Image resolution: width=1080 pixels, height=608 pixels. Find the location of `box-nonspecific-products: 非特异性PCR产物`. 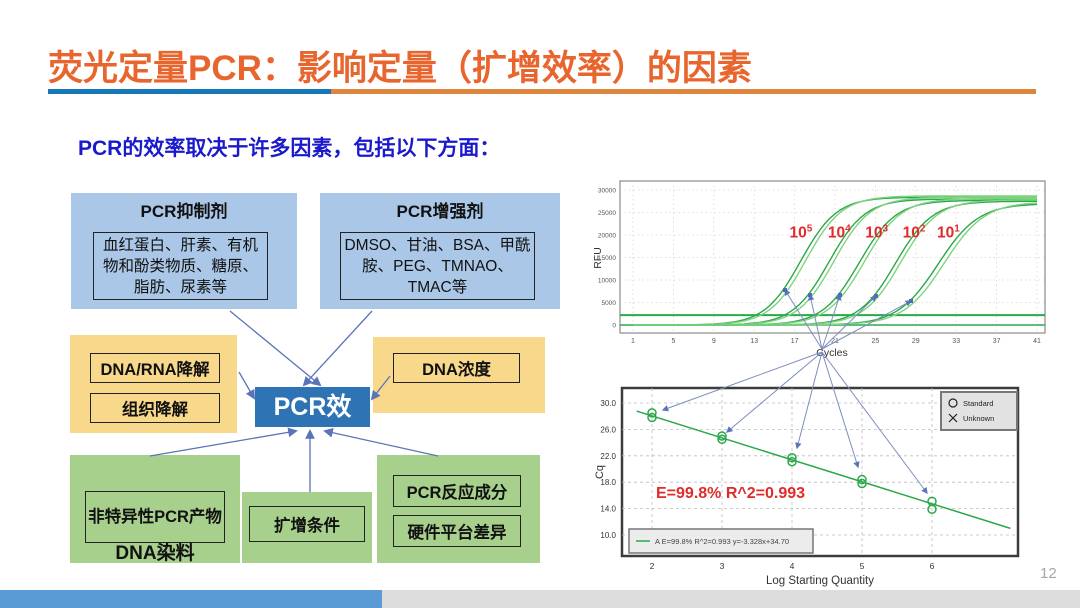

box-nonspecific-products: 非特异性PCR产物 is located at coordinates (155, 509).